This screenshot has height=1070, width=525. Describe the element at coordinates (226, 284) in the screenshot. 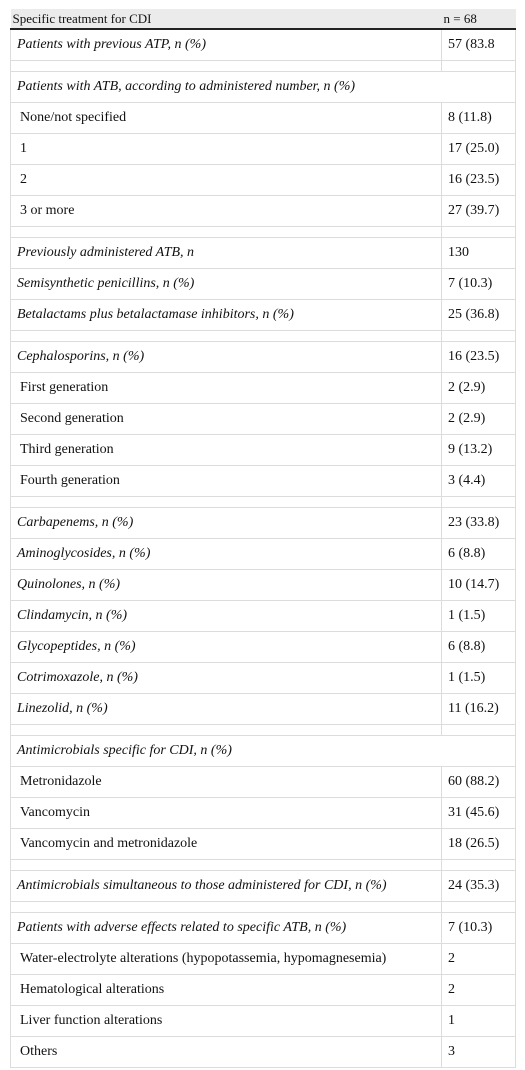

I see `label-cell: Semisynthetic penicillins, n (%)` at that location.